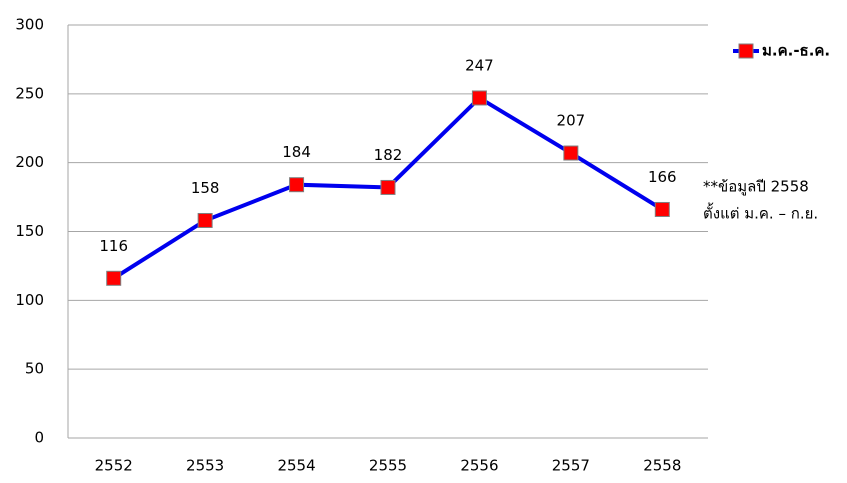 The height and width of the screenshot is (483, 847). I want to click on x-tick-label: 2554, so click(296, 466).